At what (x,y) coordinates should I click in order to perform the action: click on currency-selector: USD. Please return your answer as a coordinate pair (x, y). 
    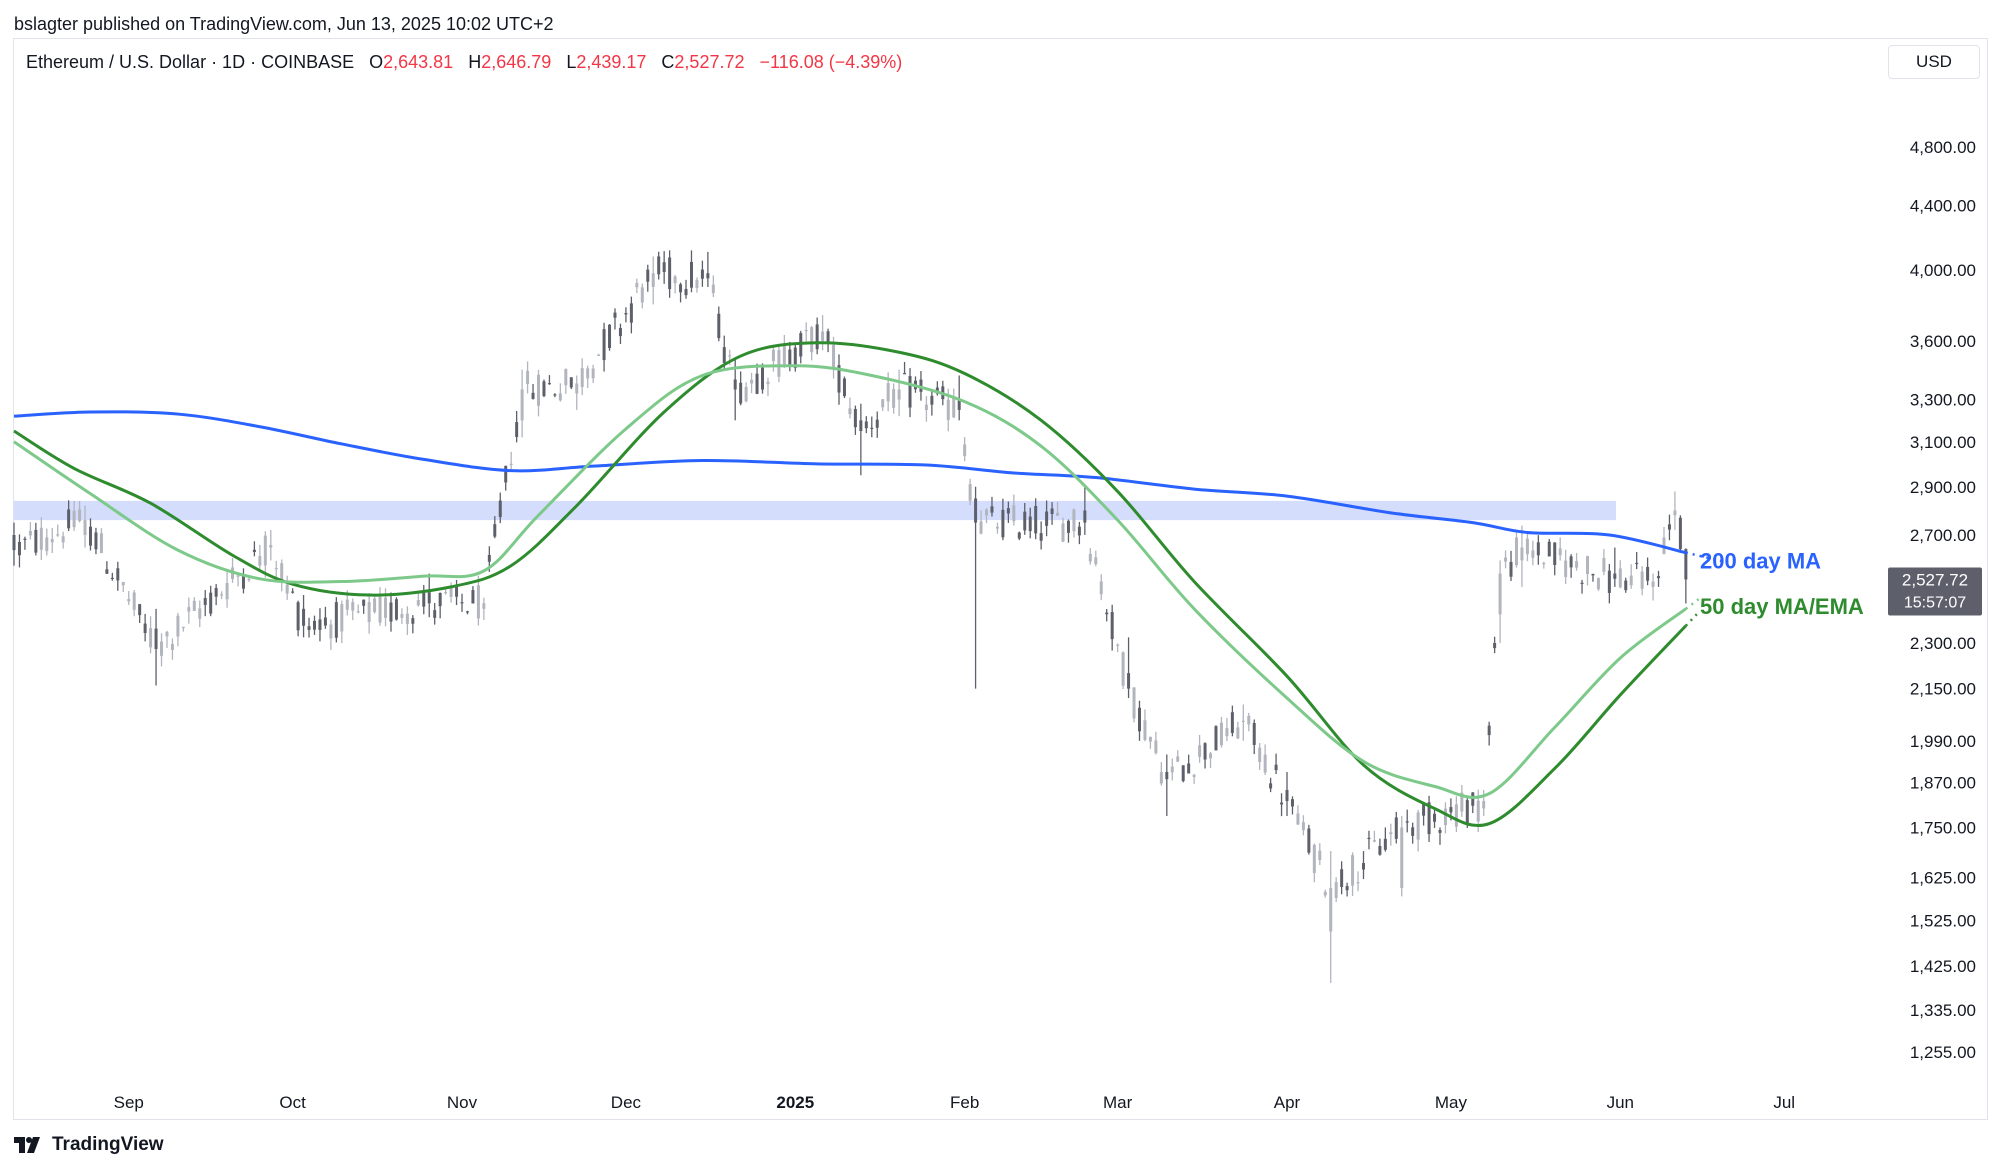
    Looking at the image, I should click on (1934, 62).